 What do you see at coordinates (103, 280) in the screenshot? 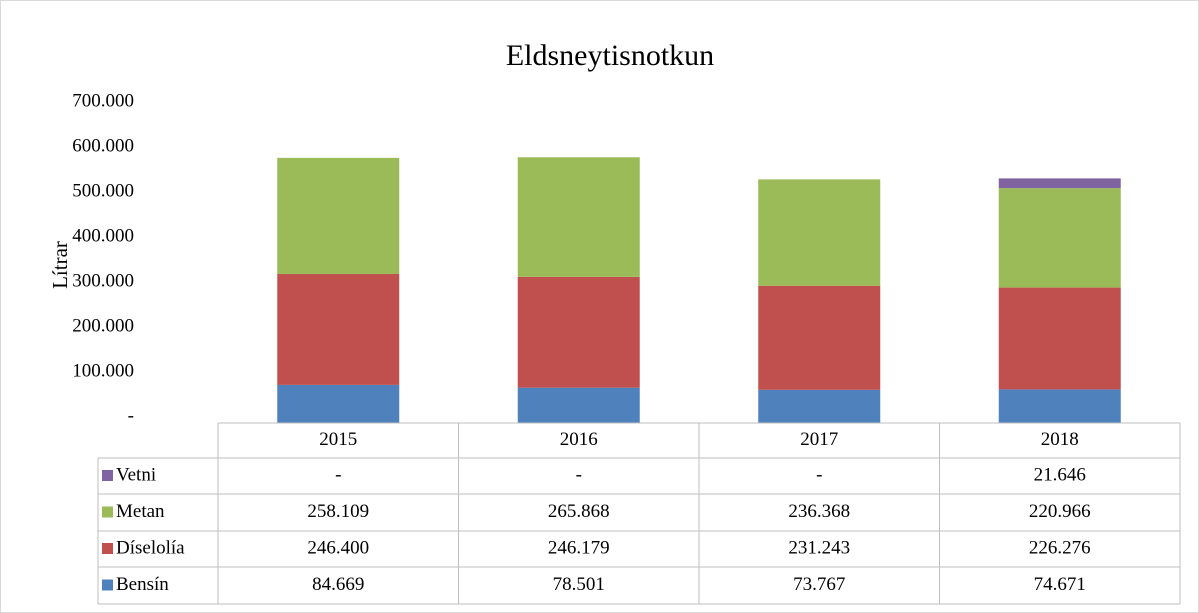
I see `y-tick-label: 300.000` at bounding box center [103, 280].